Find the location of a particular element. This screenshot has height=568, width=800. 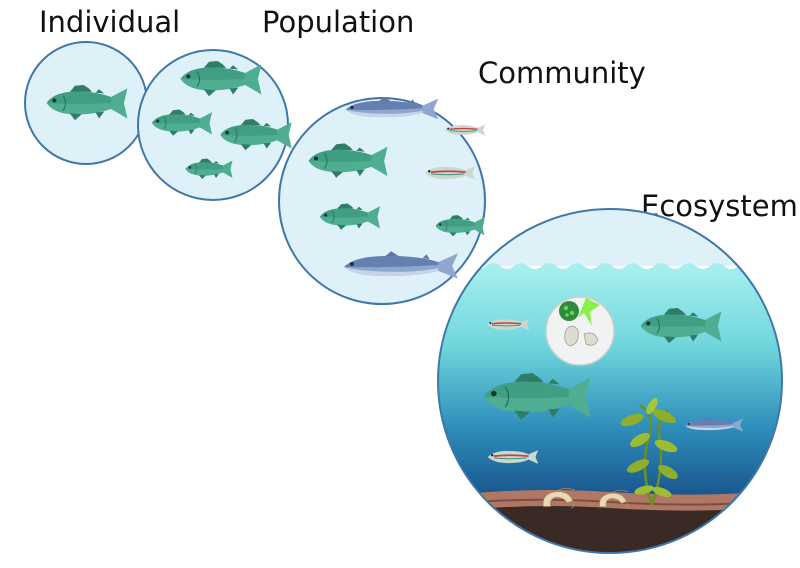

individual-circle is located at coordinates (86, 103).